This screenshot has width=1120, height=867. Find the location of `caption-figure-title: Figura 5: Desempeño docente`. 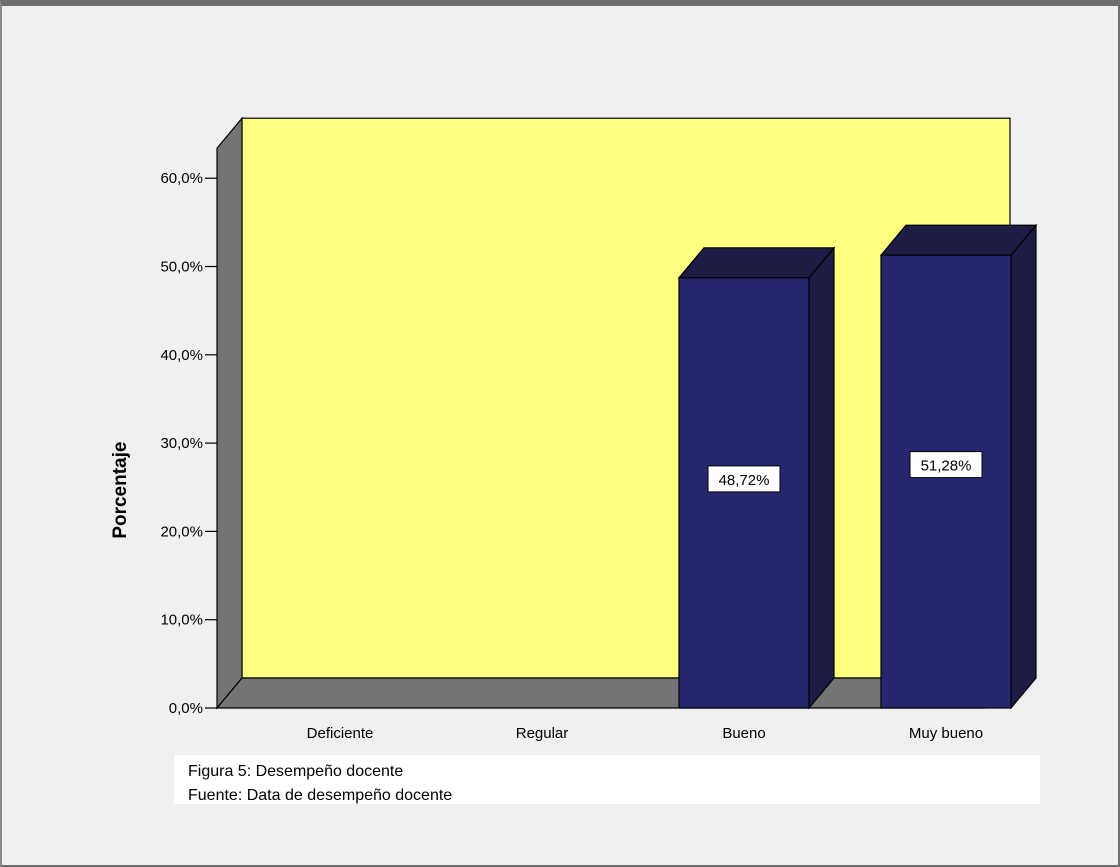

caption-figure-title: Figura 5: Desempeño docente is located at coordinates (296, 771).